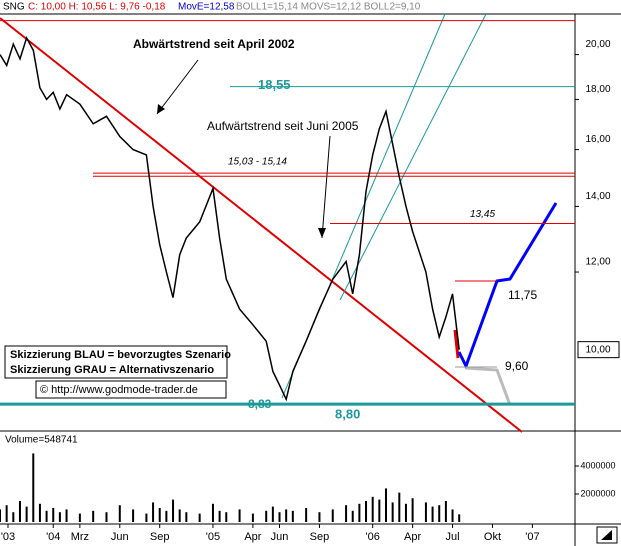  What do you see at coordinates (257, 162) in the screenshot?
I see `annotation: 15,03 - 15,14` at bounding box center [257, 162].